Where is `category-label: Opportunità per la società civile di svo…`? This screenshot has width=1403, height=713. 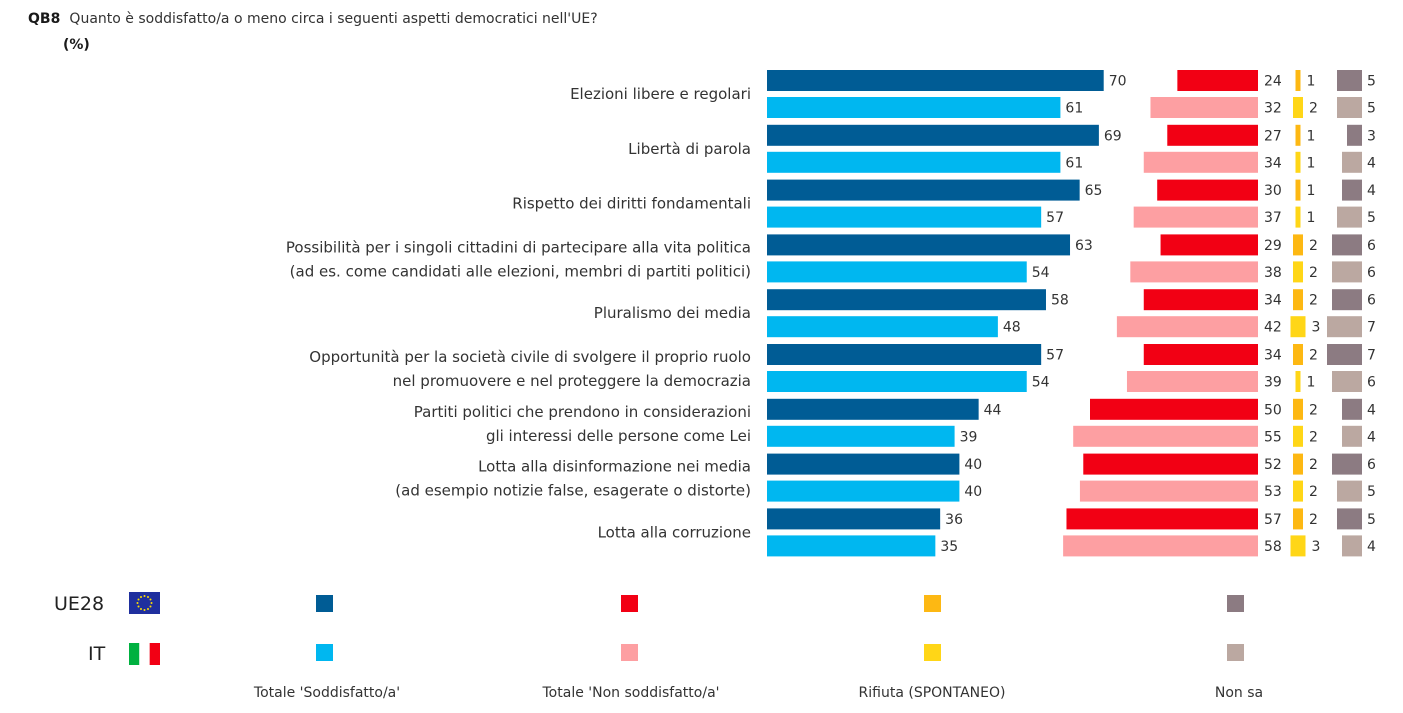 category-label: Opportunità per la società civile di svo… is located at coordinates (530, 357).